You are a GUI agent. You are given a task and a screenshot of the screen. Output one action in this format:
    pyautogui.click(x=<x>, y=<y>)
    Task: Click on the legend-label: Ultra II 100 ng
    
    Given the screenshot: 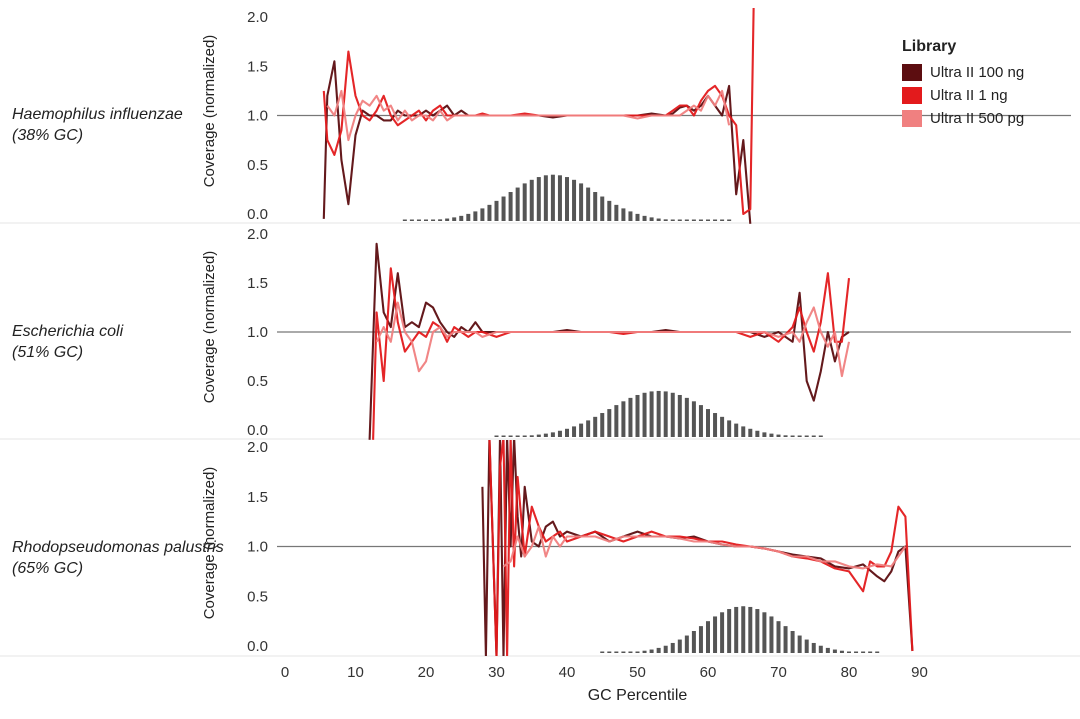 What is the action you would take?
    pyautogui.click(x=977, y=72)
    